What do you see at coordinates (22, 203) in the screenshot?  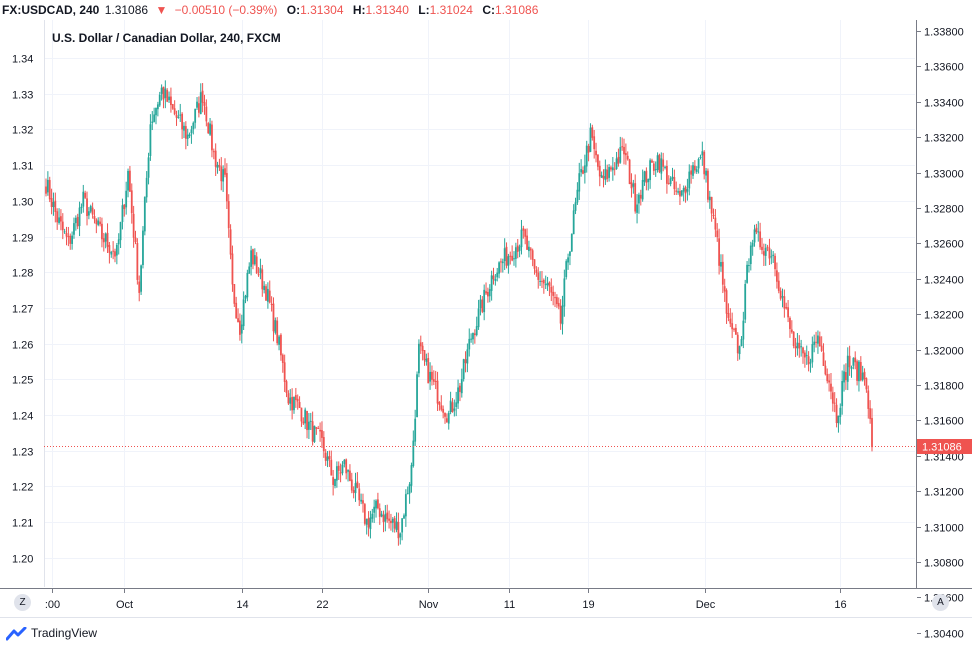 I see `left-axis-label: 1.30` at bounding box center [22, 203].